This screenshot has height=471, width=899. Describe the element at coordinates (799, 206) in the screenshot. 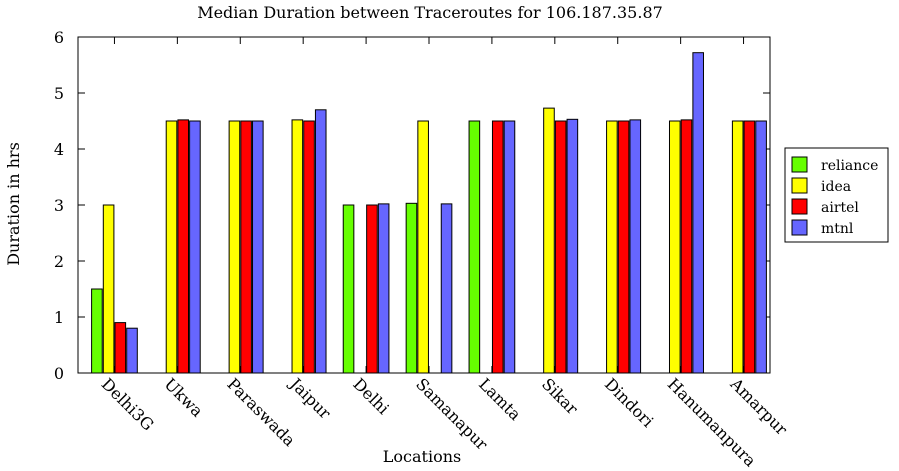

I see `legend-swatch-airtel` at that location.